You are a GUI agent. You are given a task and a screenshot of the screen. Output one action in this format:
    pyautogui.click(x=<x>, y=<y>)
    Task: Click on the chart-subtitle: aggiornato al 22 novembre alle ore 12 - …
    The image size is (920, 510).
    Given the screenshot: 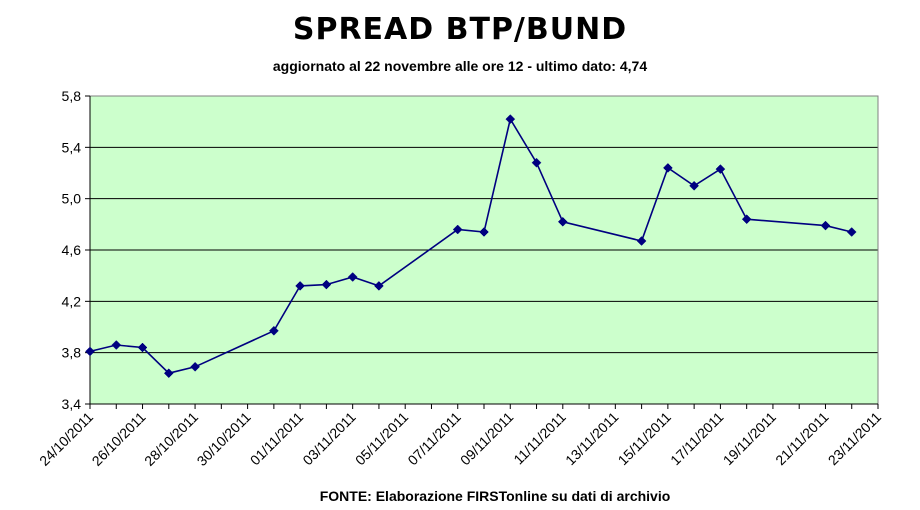 What is the action you would take?
    pyautogui.click(x=460, y=66)
    